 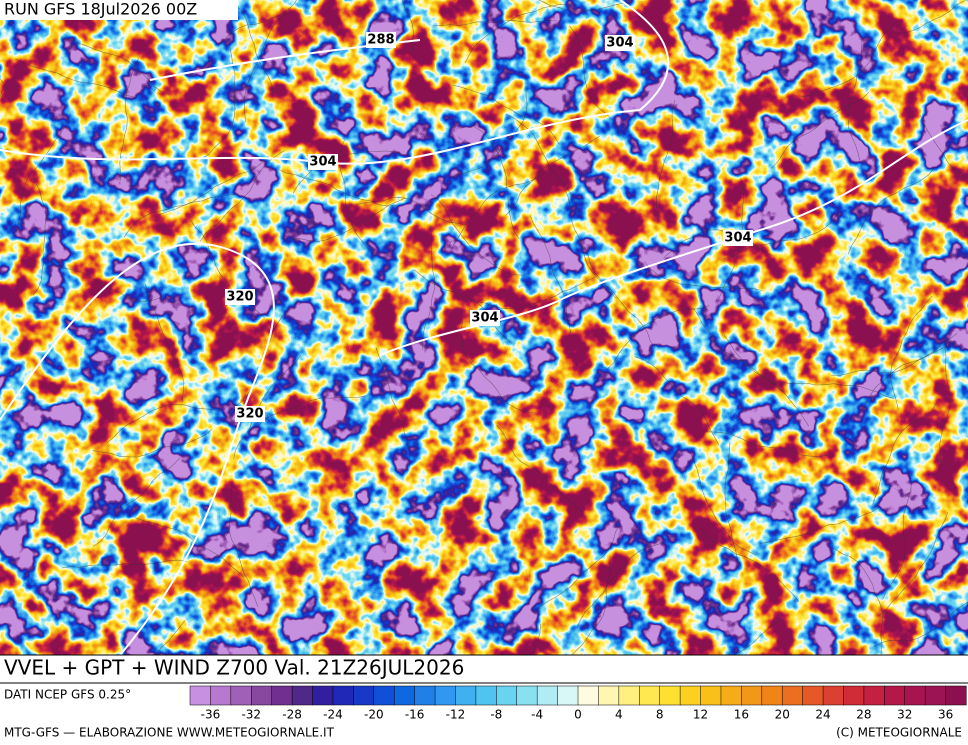 What do you see at coordinates (741, 715) in the screenshot?
I see `colorbar-tick-label: 16` at bounding box center [741, 715].